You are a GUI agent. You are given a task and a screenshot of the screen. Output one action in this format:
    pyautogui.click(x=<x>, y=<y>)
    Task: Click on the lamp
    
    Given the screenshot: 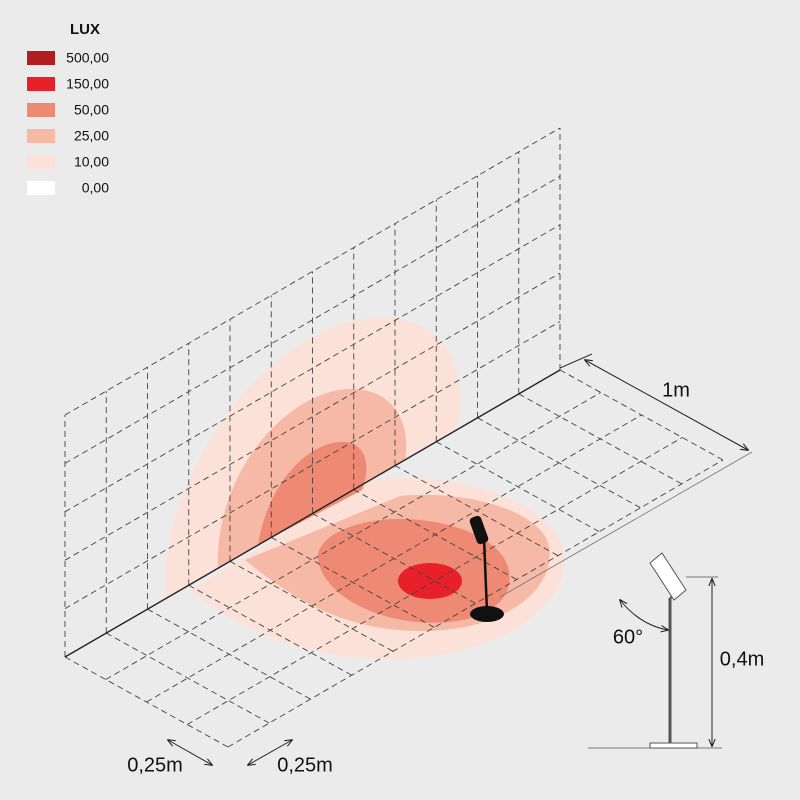 What is the action you would take?
    pyautogui.click(x=611, y=536)
    